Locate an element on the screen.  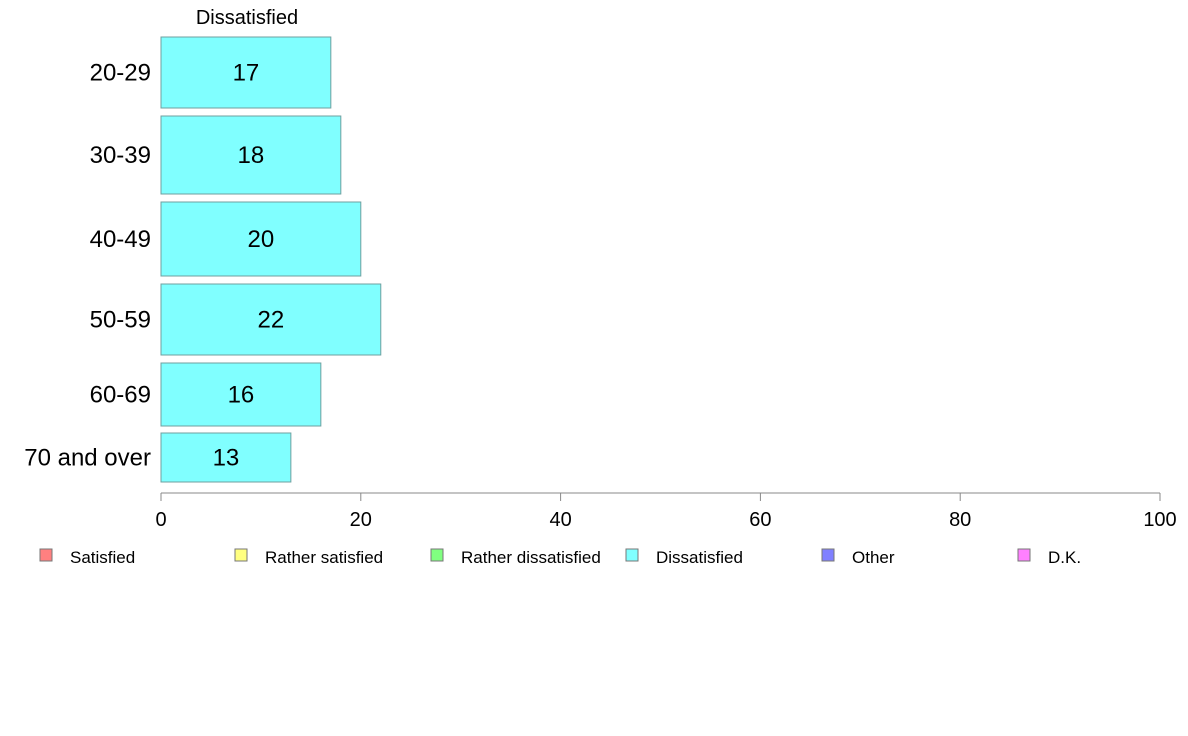
x-tick-label: 0 is located at coordinates (160, 520).